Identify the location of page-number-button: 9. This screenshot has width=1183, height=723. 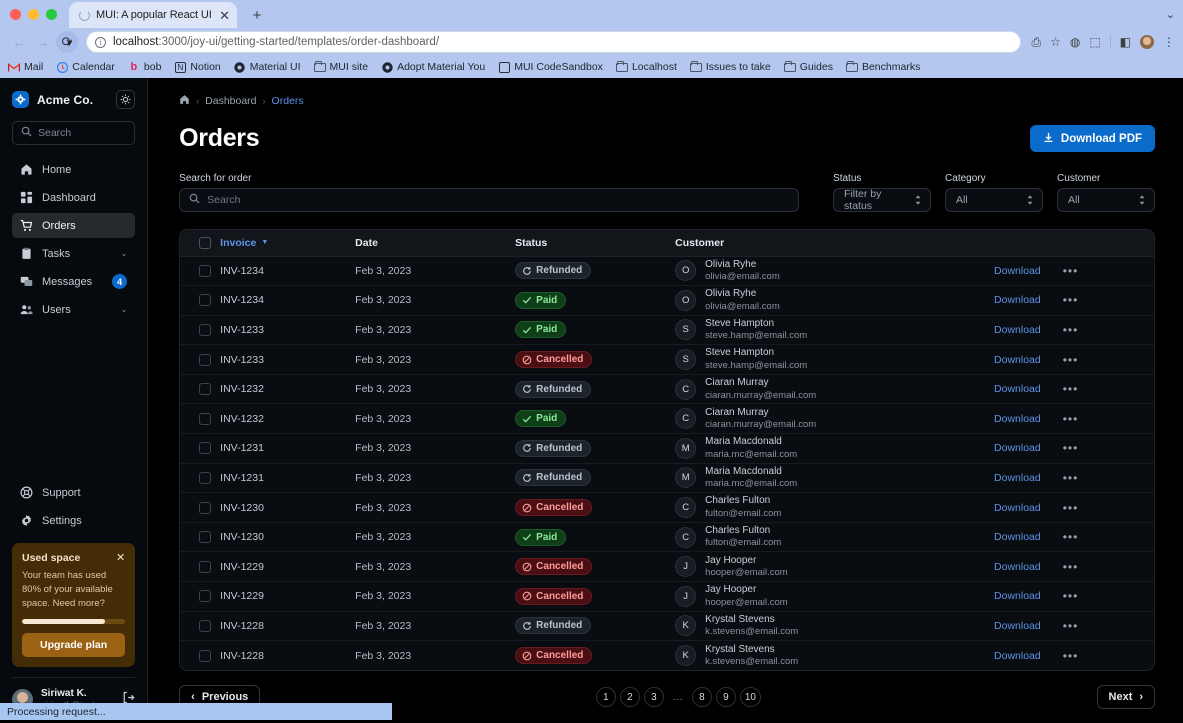
(725, 697).